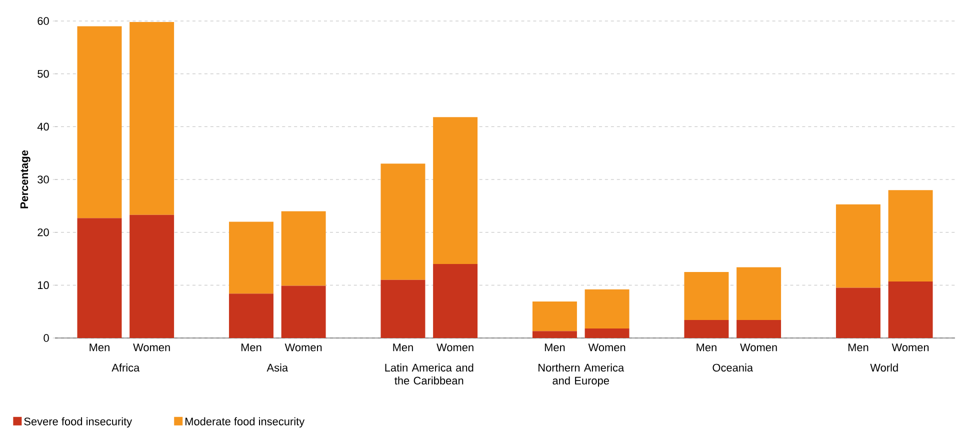 This screenshot has height=428, width=959. I want to click on text: World, so click(884, 368).